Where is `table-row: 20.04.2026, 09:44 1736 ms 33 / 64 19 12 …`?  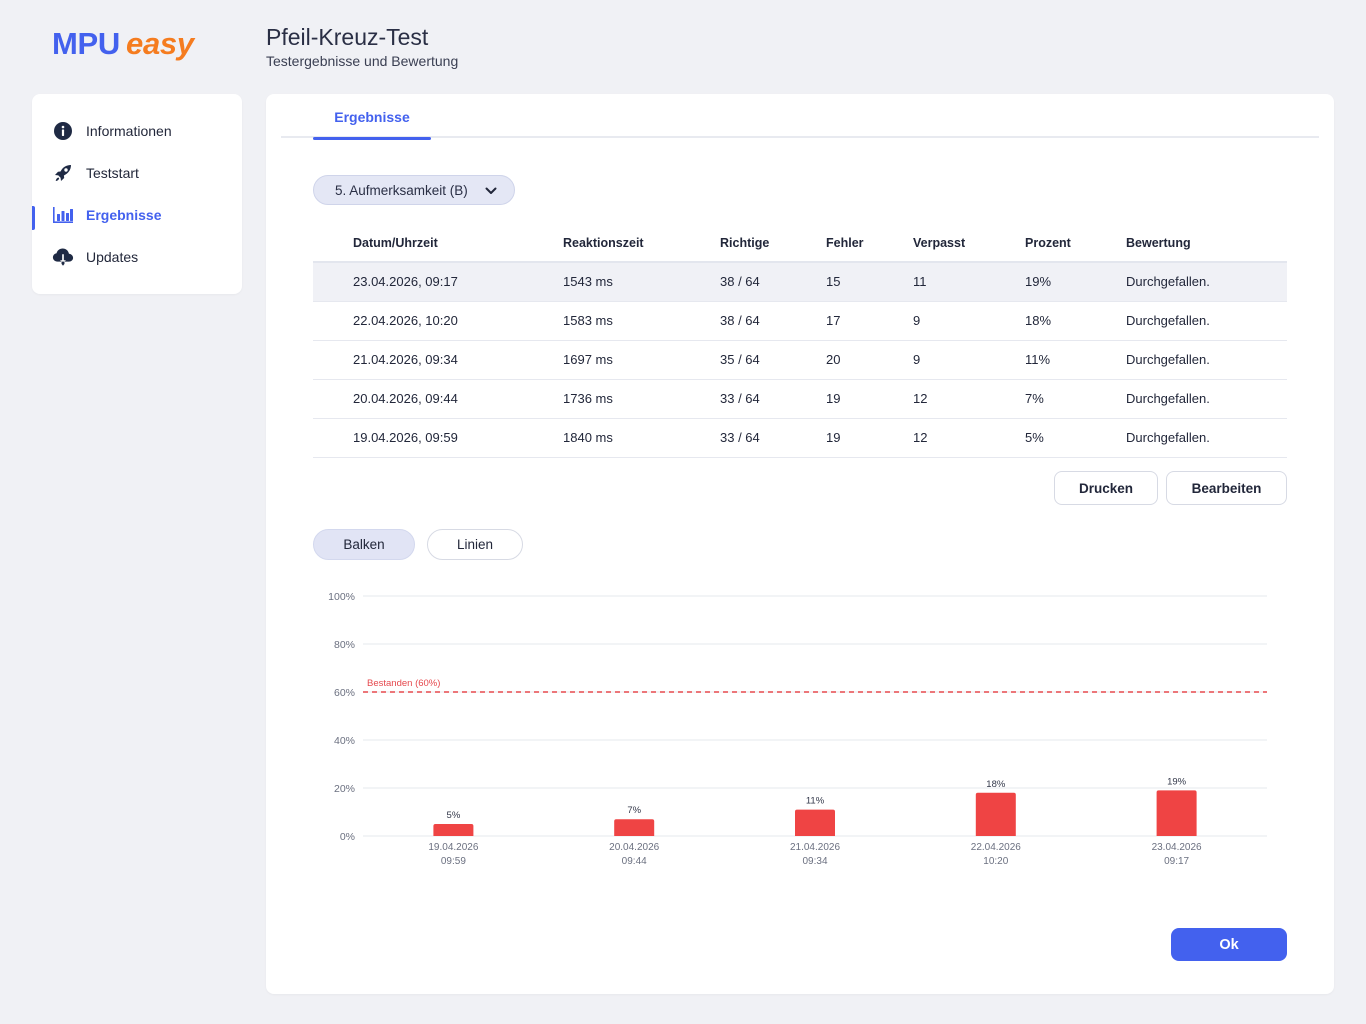 table-row: 20.04.2026, 09:44 1736 ms 33 / 64 19 12 … is located at coordinates (800, 399).